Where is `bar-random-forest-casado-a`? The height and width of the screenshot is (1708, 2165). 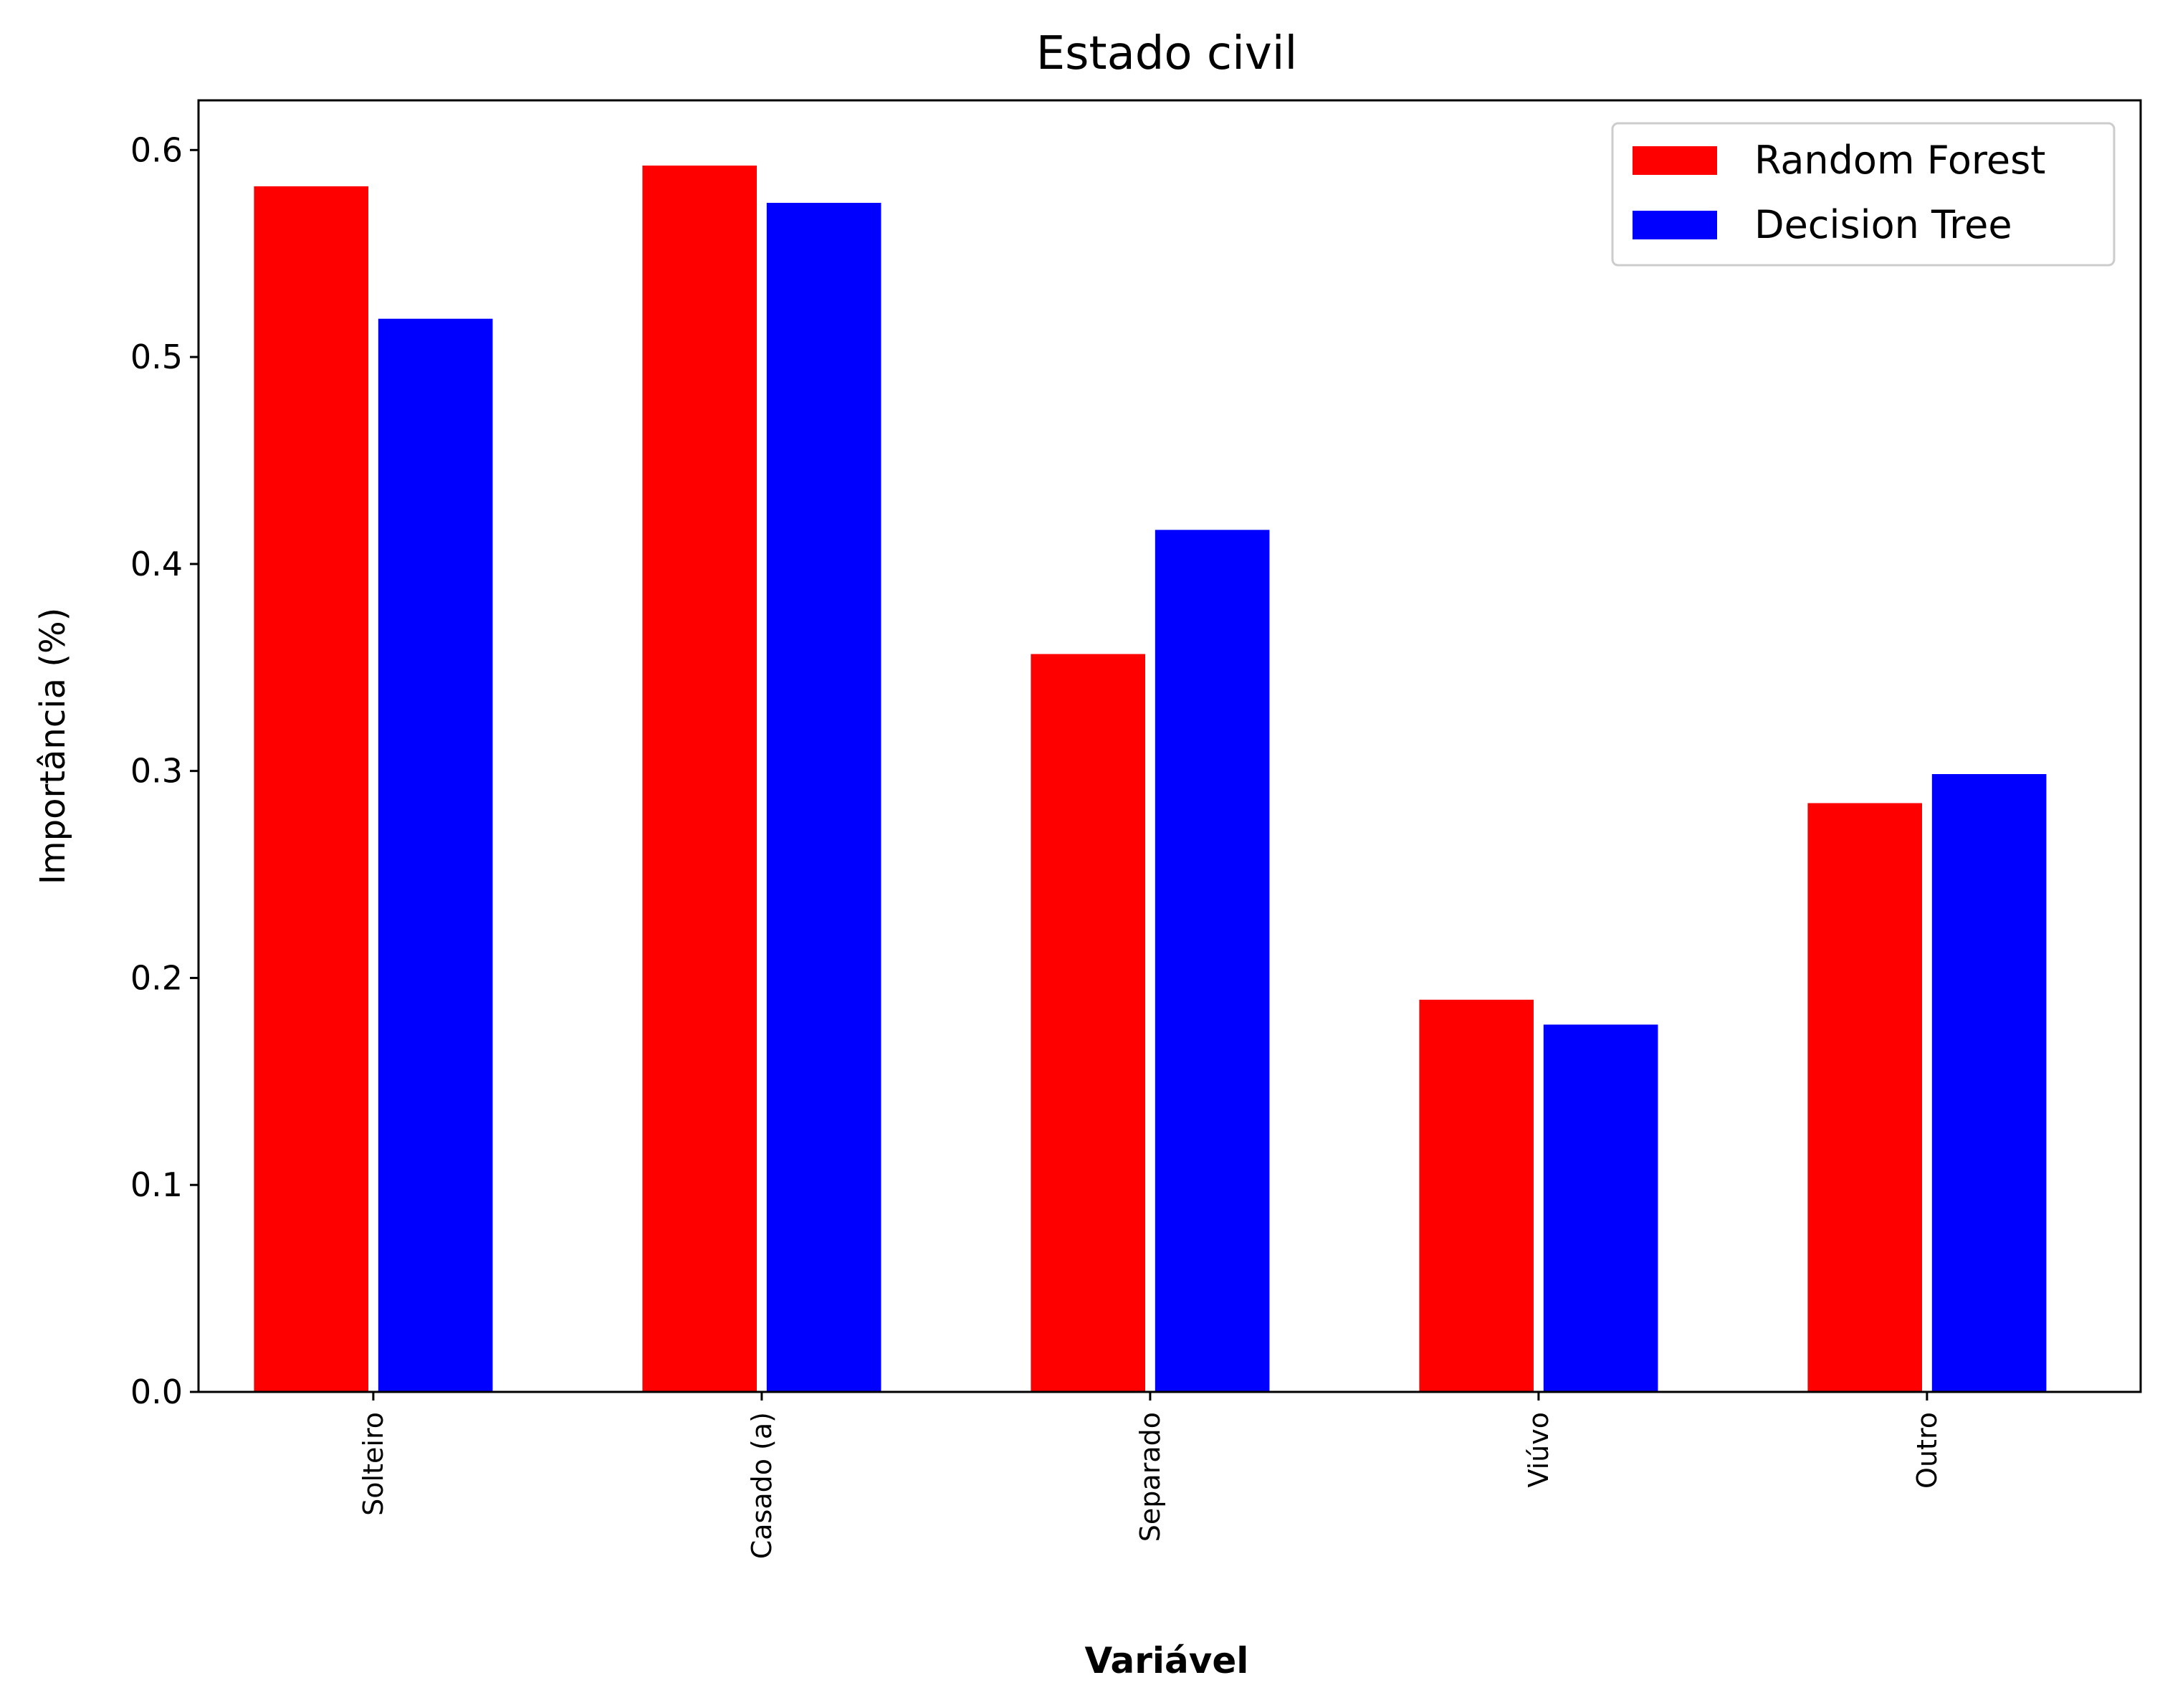 bar-random-forest-casado-a is located at coordinates (700, 778).